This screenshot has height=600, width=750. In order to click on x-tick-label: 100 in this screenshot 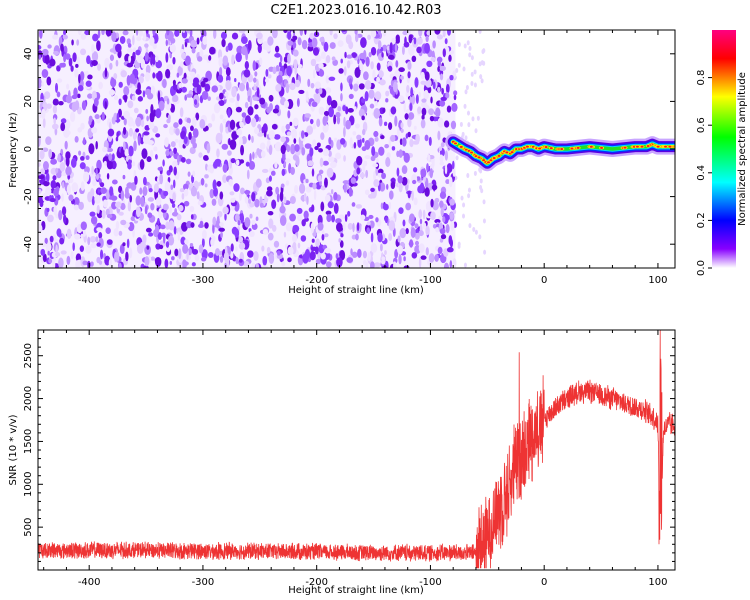, I will do `click(657, 280)`.